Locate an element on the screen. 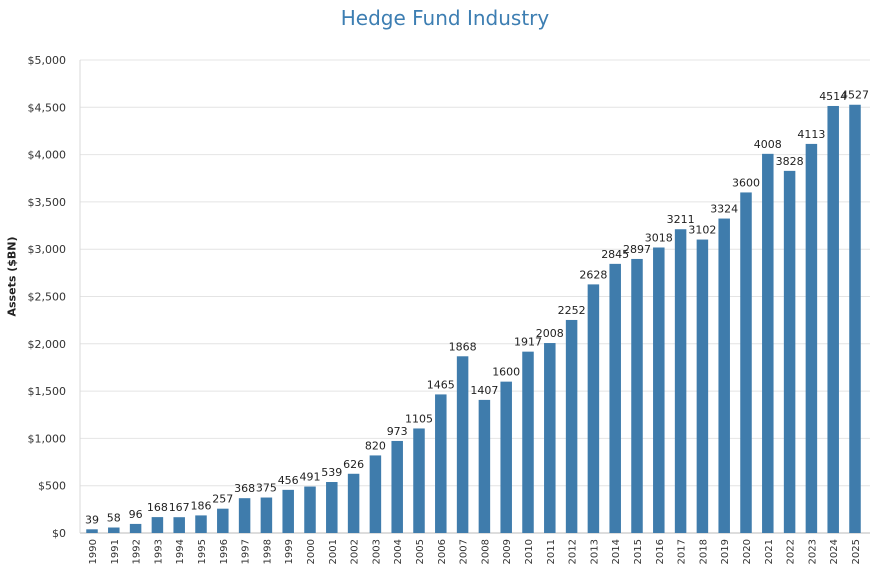 The width and height of the screenshot is (870, 570). x-tick-label: 1992 is located at coordinates (137, 551).